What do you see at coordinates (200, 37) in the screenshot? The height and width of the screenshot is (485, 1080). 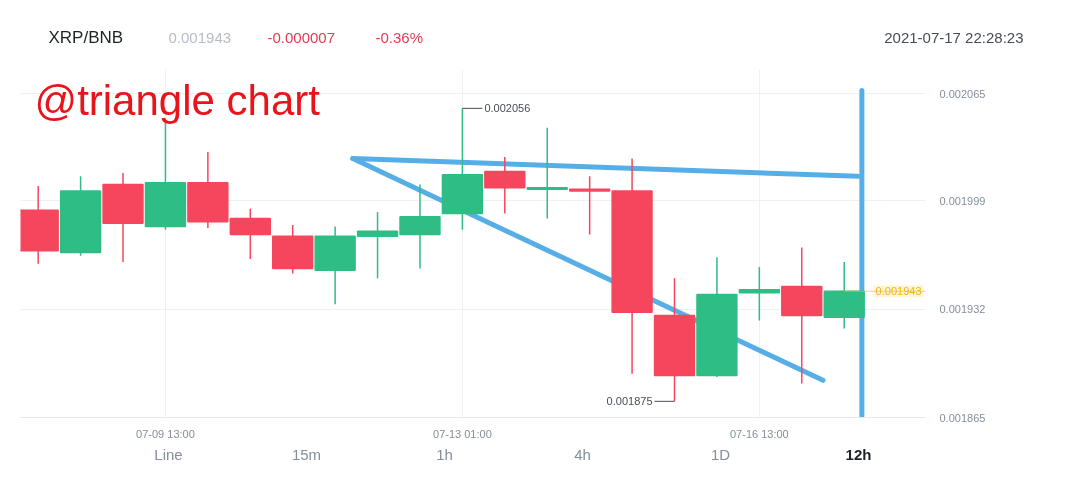 I see `text: 0.001943` at bounding box center [200, 37].